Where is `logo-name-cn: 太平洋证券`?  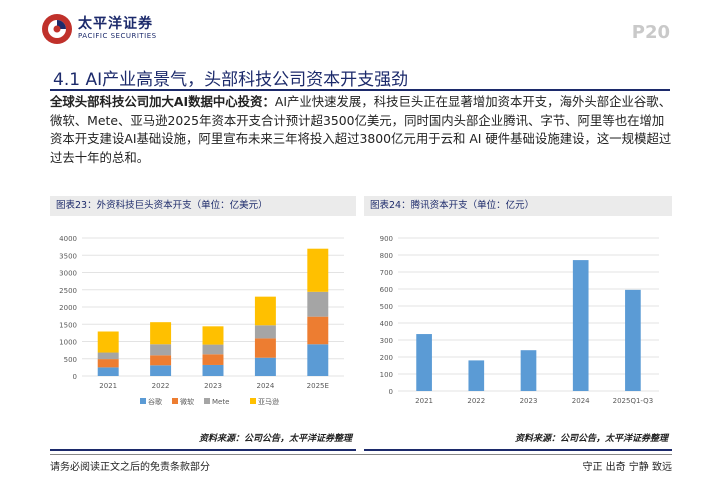 logo-name-cn: 太平洋证券 is located at coordinates (115, 24).